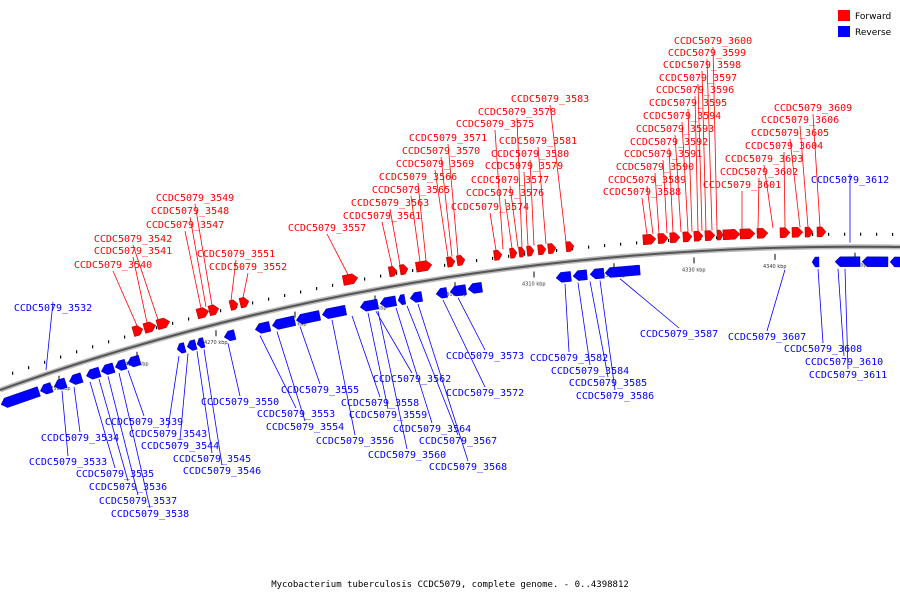  Describe the element at coordinates (216, 343) in the screenshot. I see `tick-label: 4270 kbp` at that location.